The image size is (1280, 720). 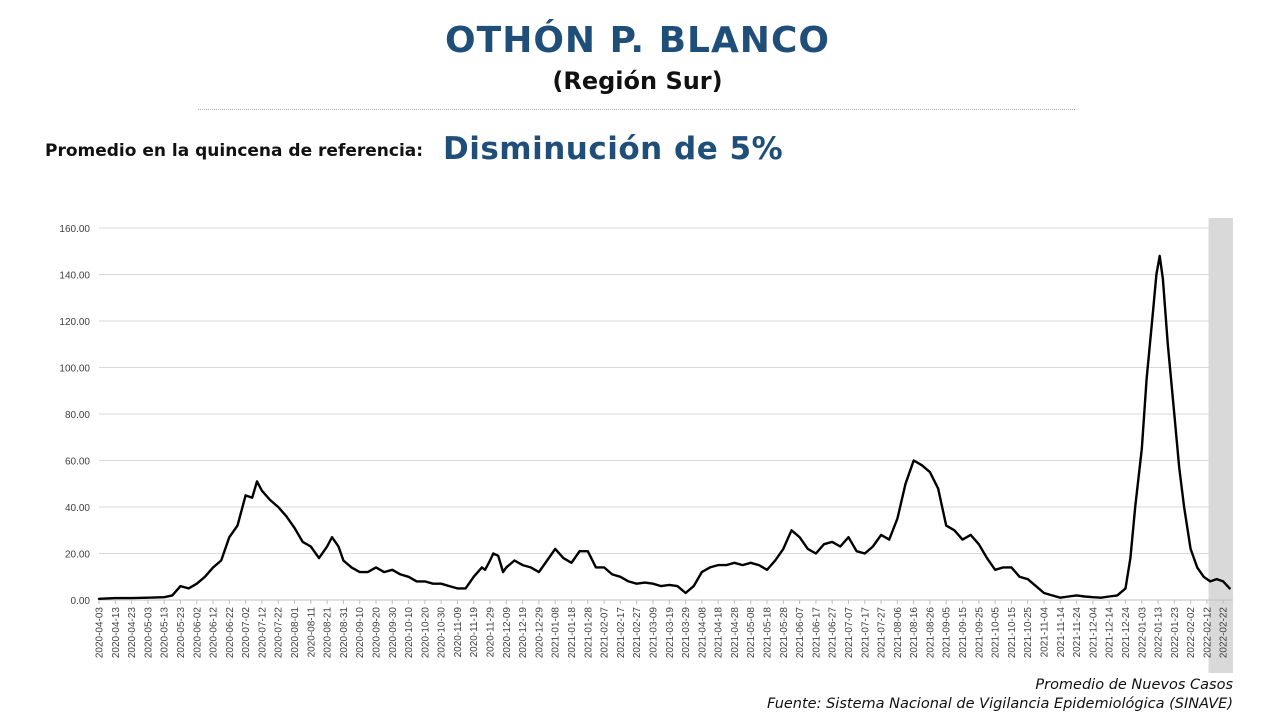 What do you see at coordinates (1142, 633) in the screenshot?
I see `x-tick-label: 2022-01-03` at bounding box center [1142, 633].